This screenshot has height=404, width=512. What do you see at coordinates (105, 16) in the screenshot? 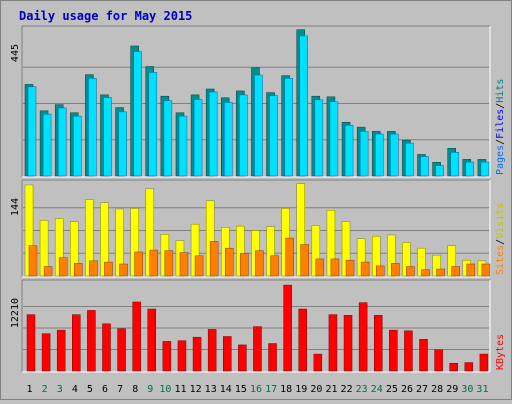
I see `chart-title: Daily usage for May 2015` at bounding box center [105, 16].